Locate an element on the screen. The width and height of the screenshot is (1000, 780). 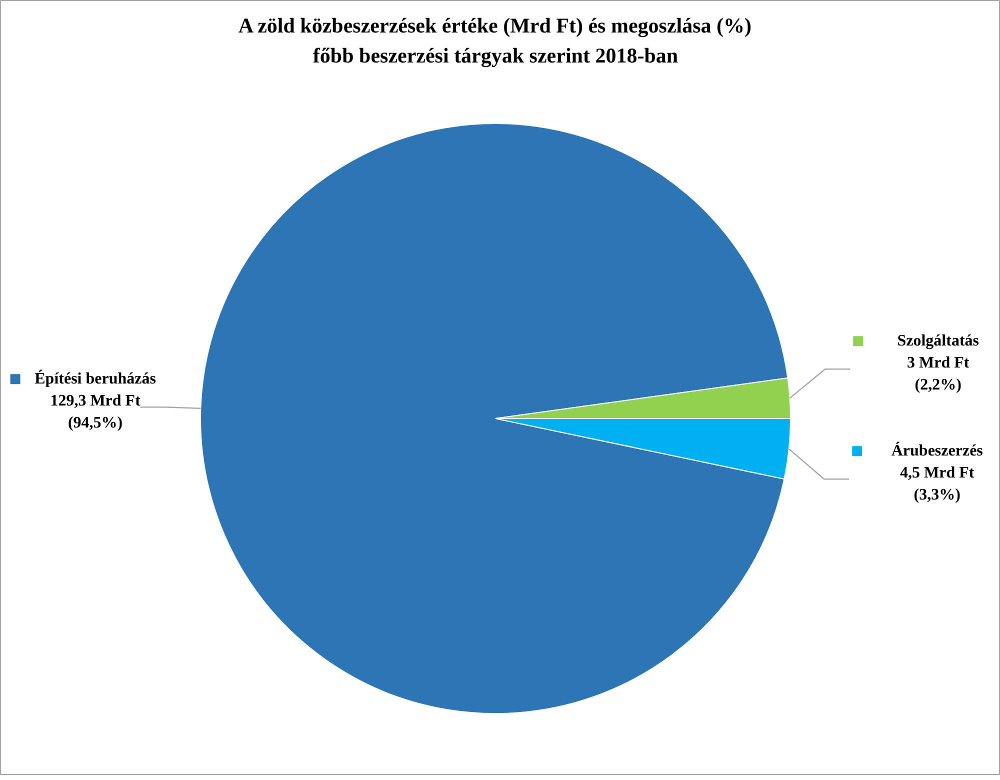
legend-label: Szolgáltatás is located at coordinates (938, 341).